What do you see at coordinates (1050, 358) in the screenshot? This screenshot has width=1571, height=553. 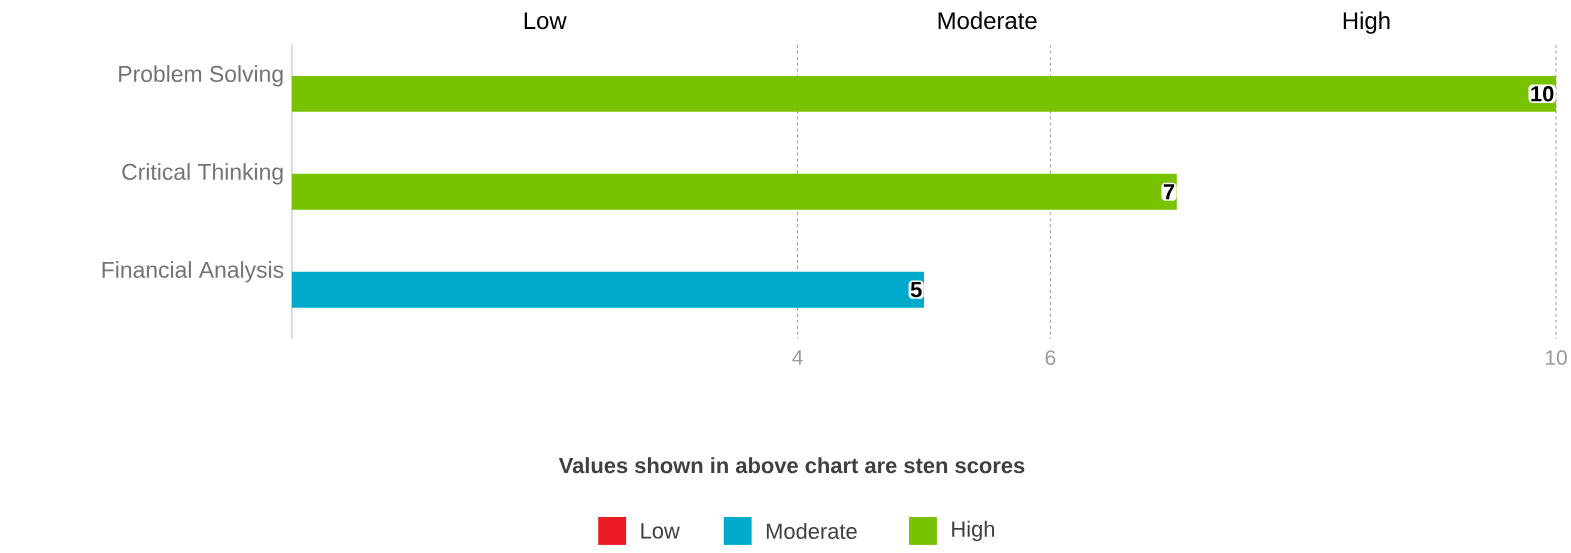 I see `x-tick-label: 6` at bounding box center [1050, 358].